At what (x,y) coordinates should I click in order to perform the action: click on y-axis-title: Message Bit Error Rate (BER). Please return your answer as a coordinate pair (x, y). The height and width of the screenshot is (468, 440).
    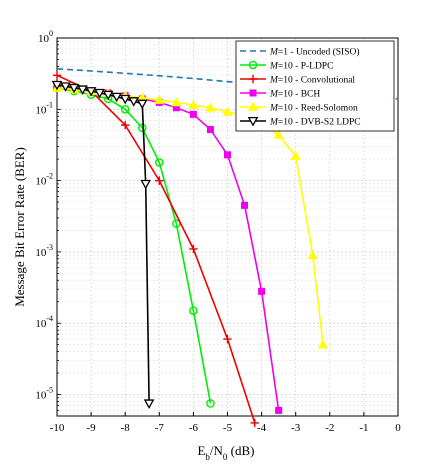
    Looking at the image, I should click on (19, 227).